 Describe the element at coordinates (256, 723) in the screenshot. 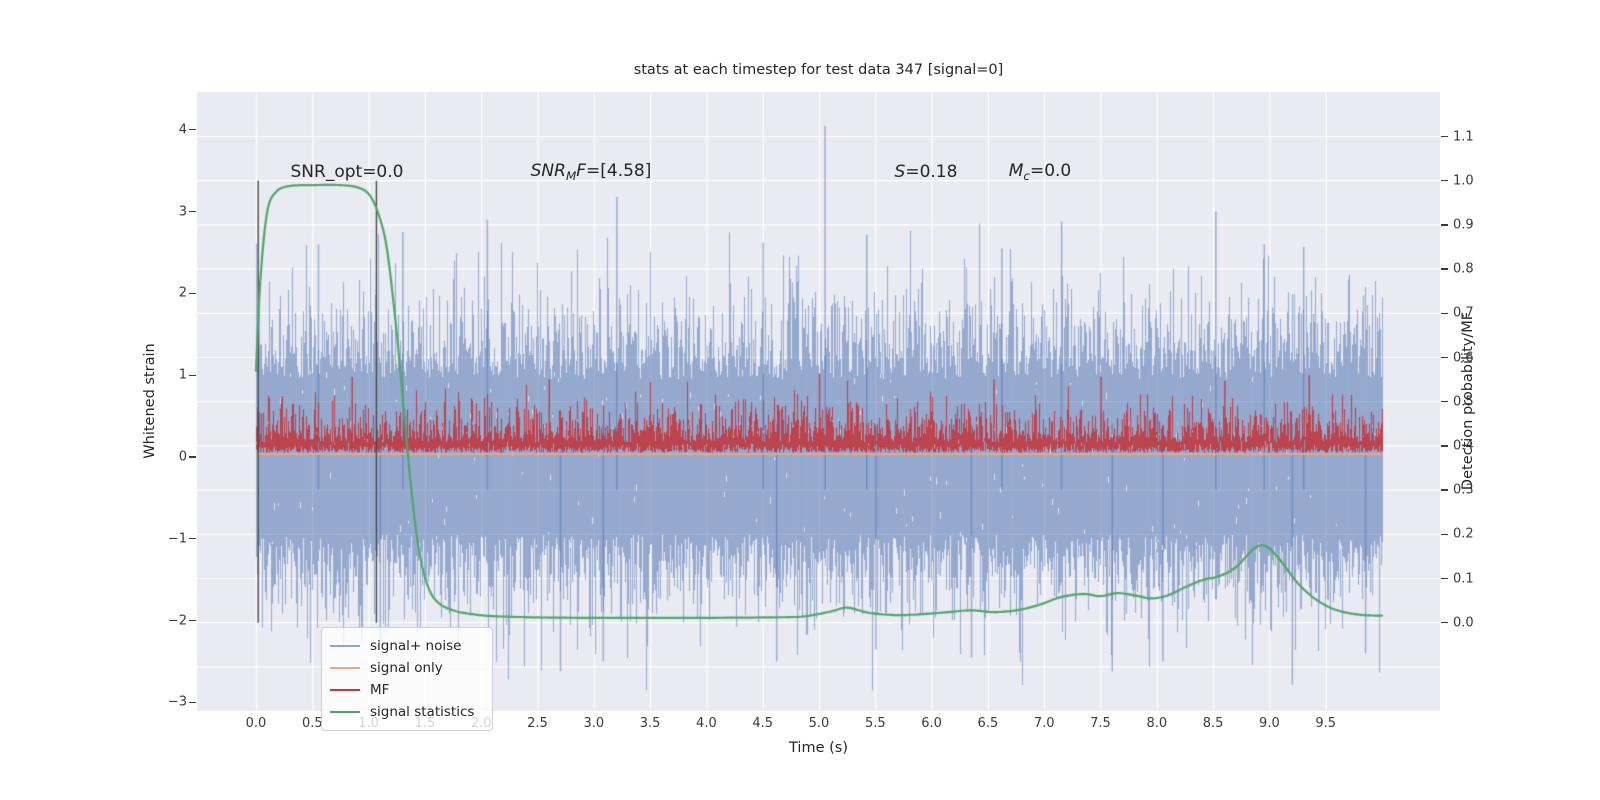

I see `x-tick-label: 0.0` at that location.